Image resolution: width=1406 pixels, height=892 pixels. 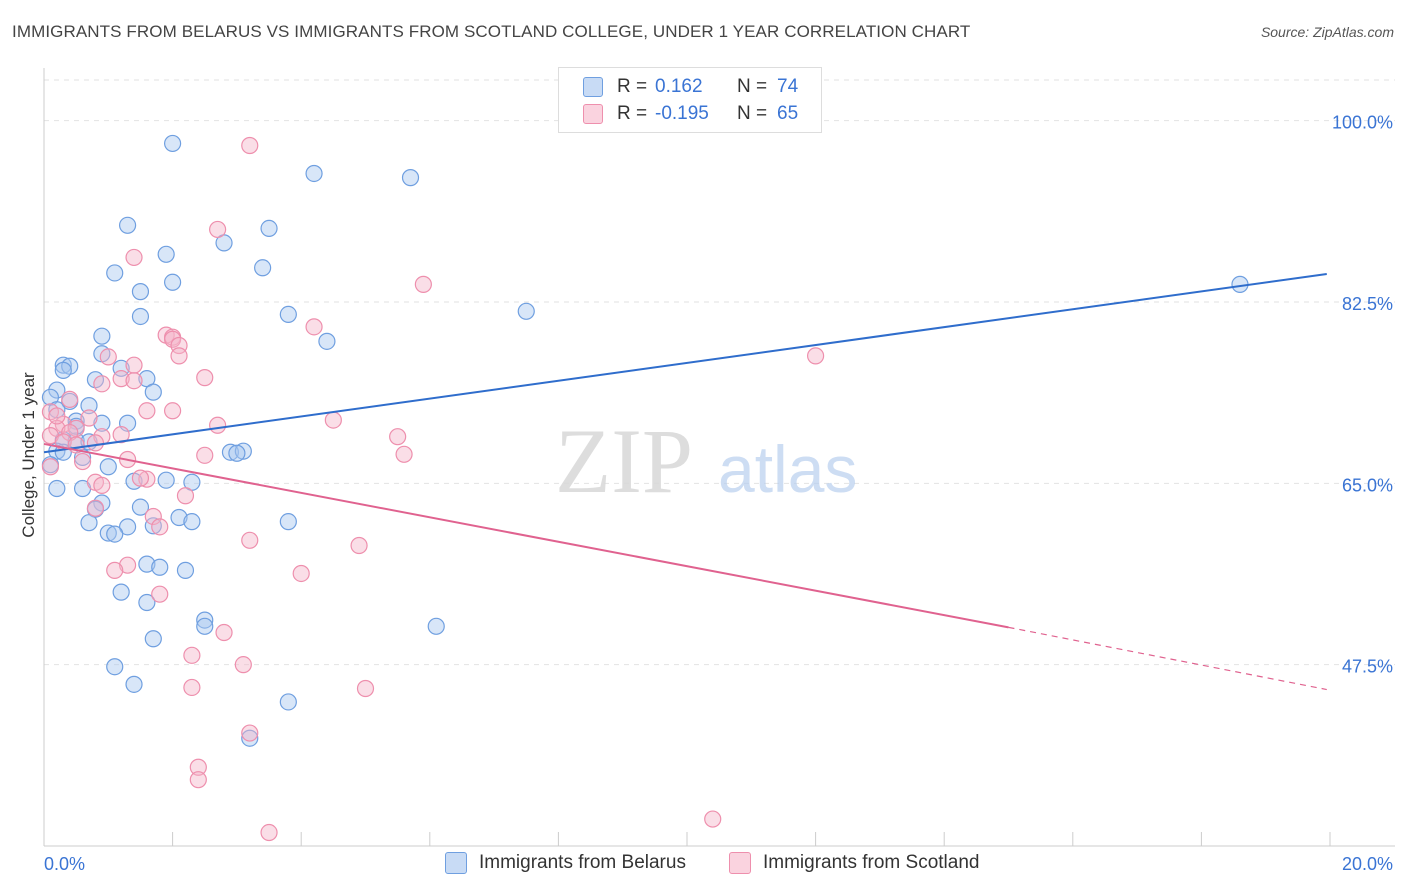 I want to click on x-tick-label: 0.0%, so click(x=64, y=864).